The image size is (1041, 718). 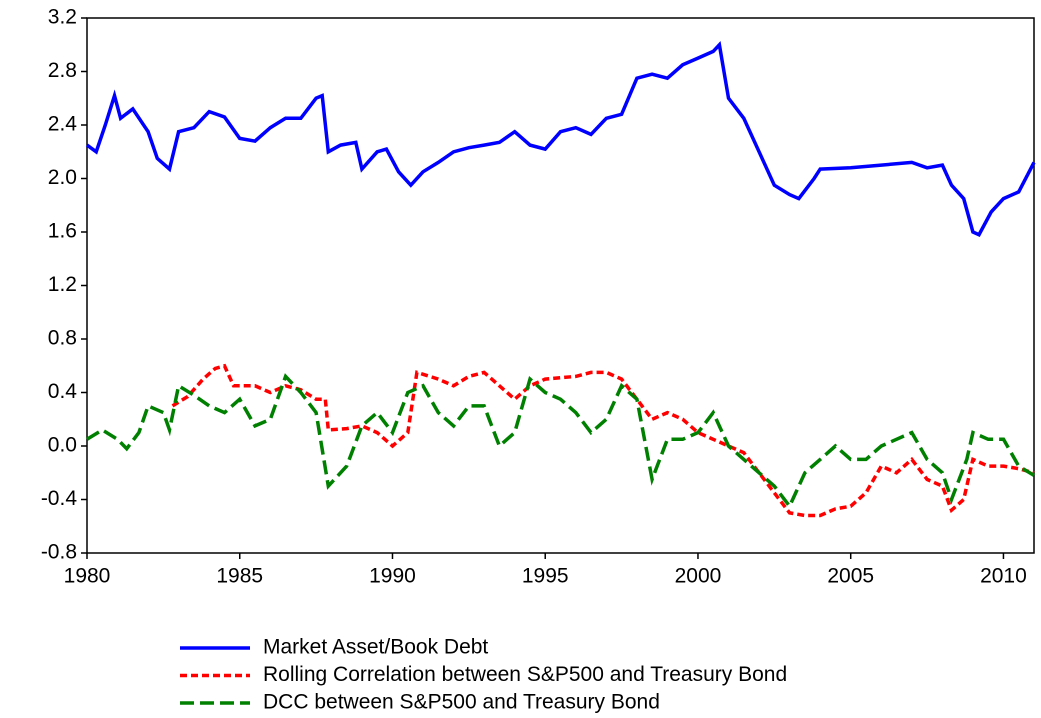 What do you see at coordinates (63, 391) in the screenshot?
I see `y-tick-label: 0.4` at bounding box center [63, 391].